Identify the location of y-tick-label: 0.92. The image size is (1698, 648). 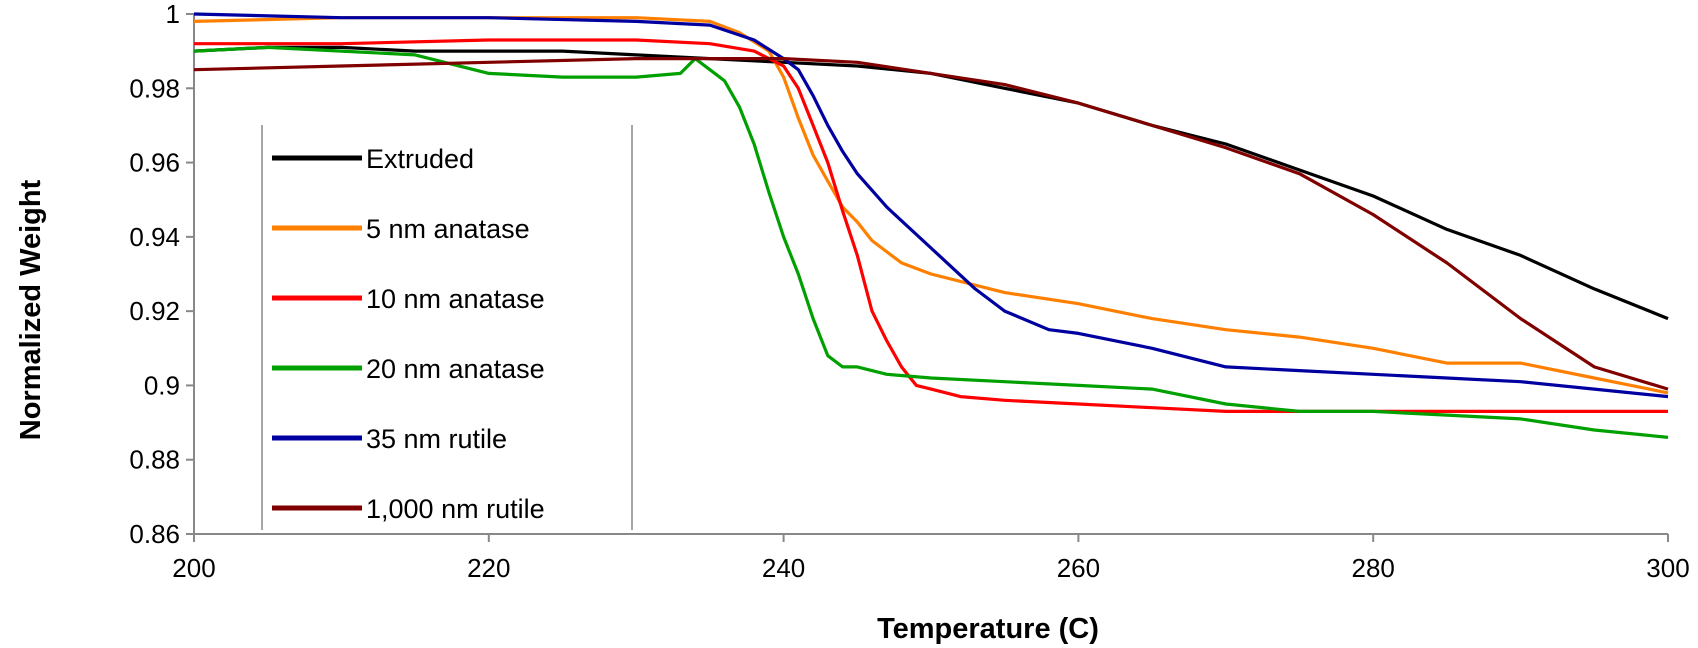
(154, 311).